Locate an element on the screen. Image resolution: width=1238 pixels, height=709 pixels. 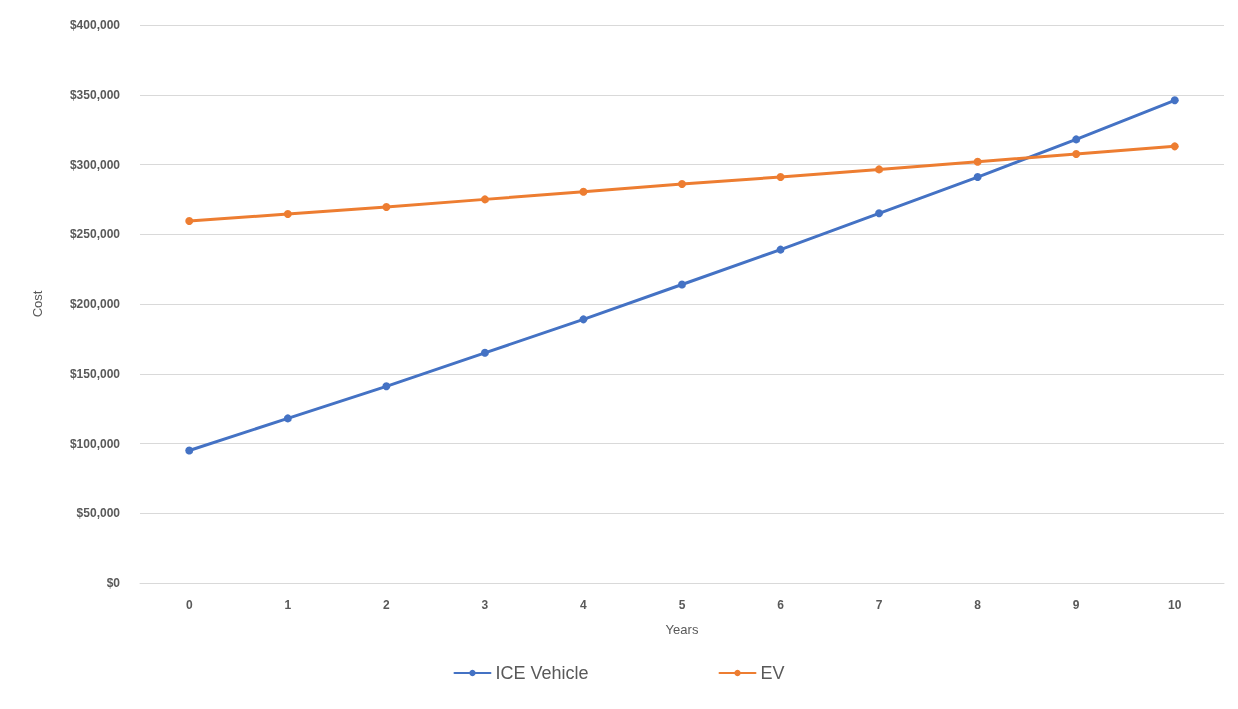
y-tick-label: $350,000 is located at coordinates (95, 94).